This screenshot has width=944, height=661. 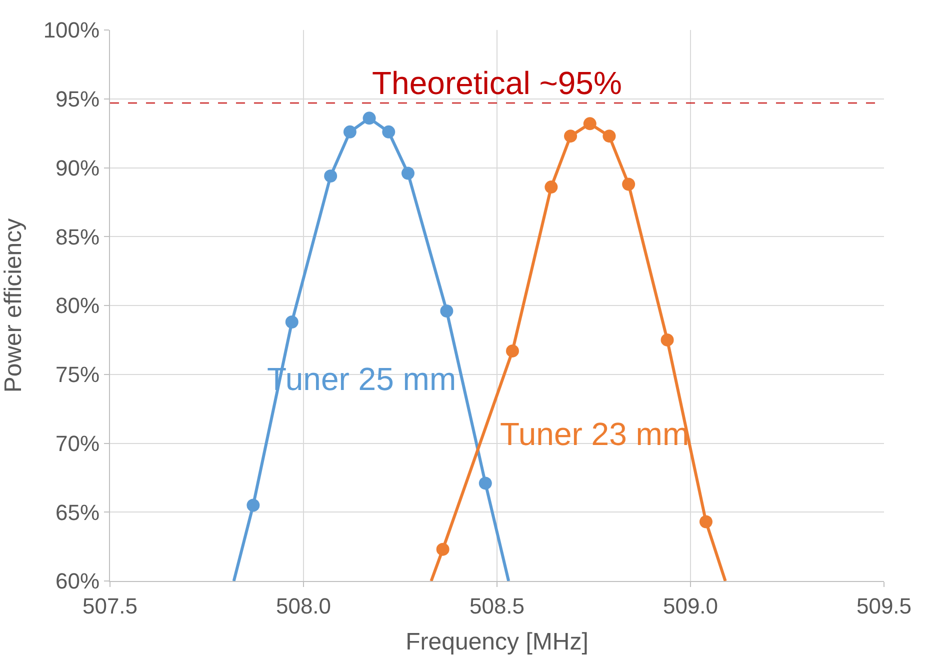 What do you see at coordinates (690, 605) in the screenshot?
I see `x-tick-label: 509.0` at bounding box center [690, 605].